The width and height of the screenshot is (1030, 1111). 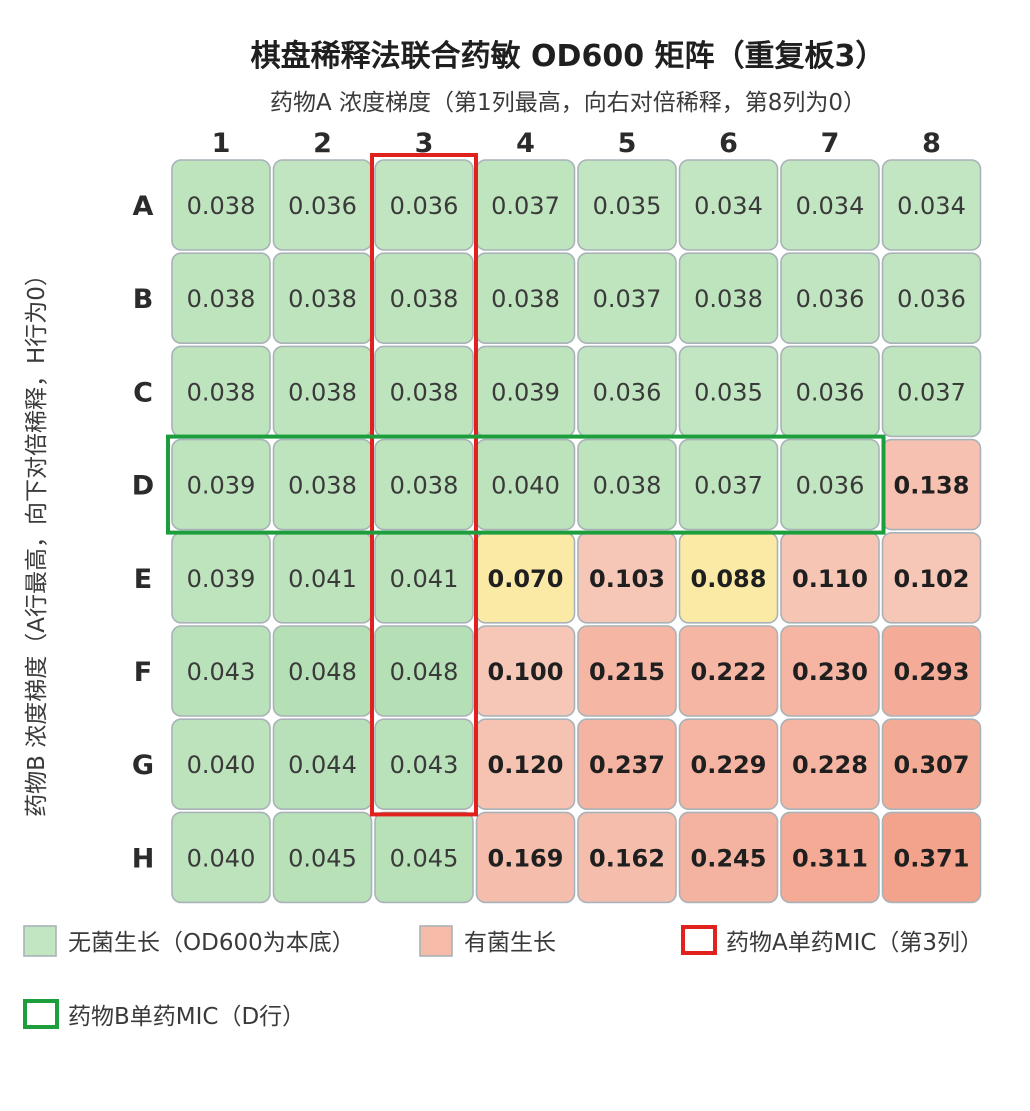 I want to click on cell-value-F1: 0.043, so click(x=221, y=672).